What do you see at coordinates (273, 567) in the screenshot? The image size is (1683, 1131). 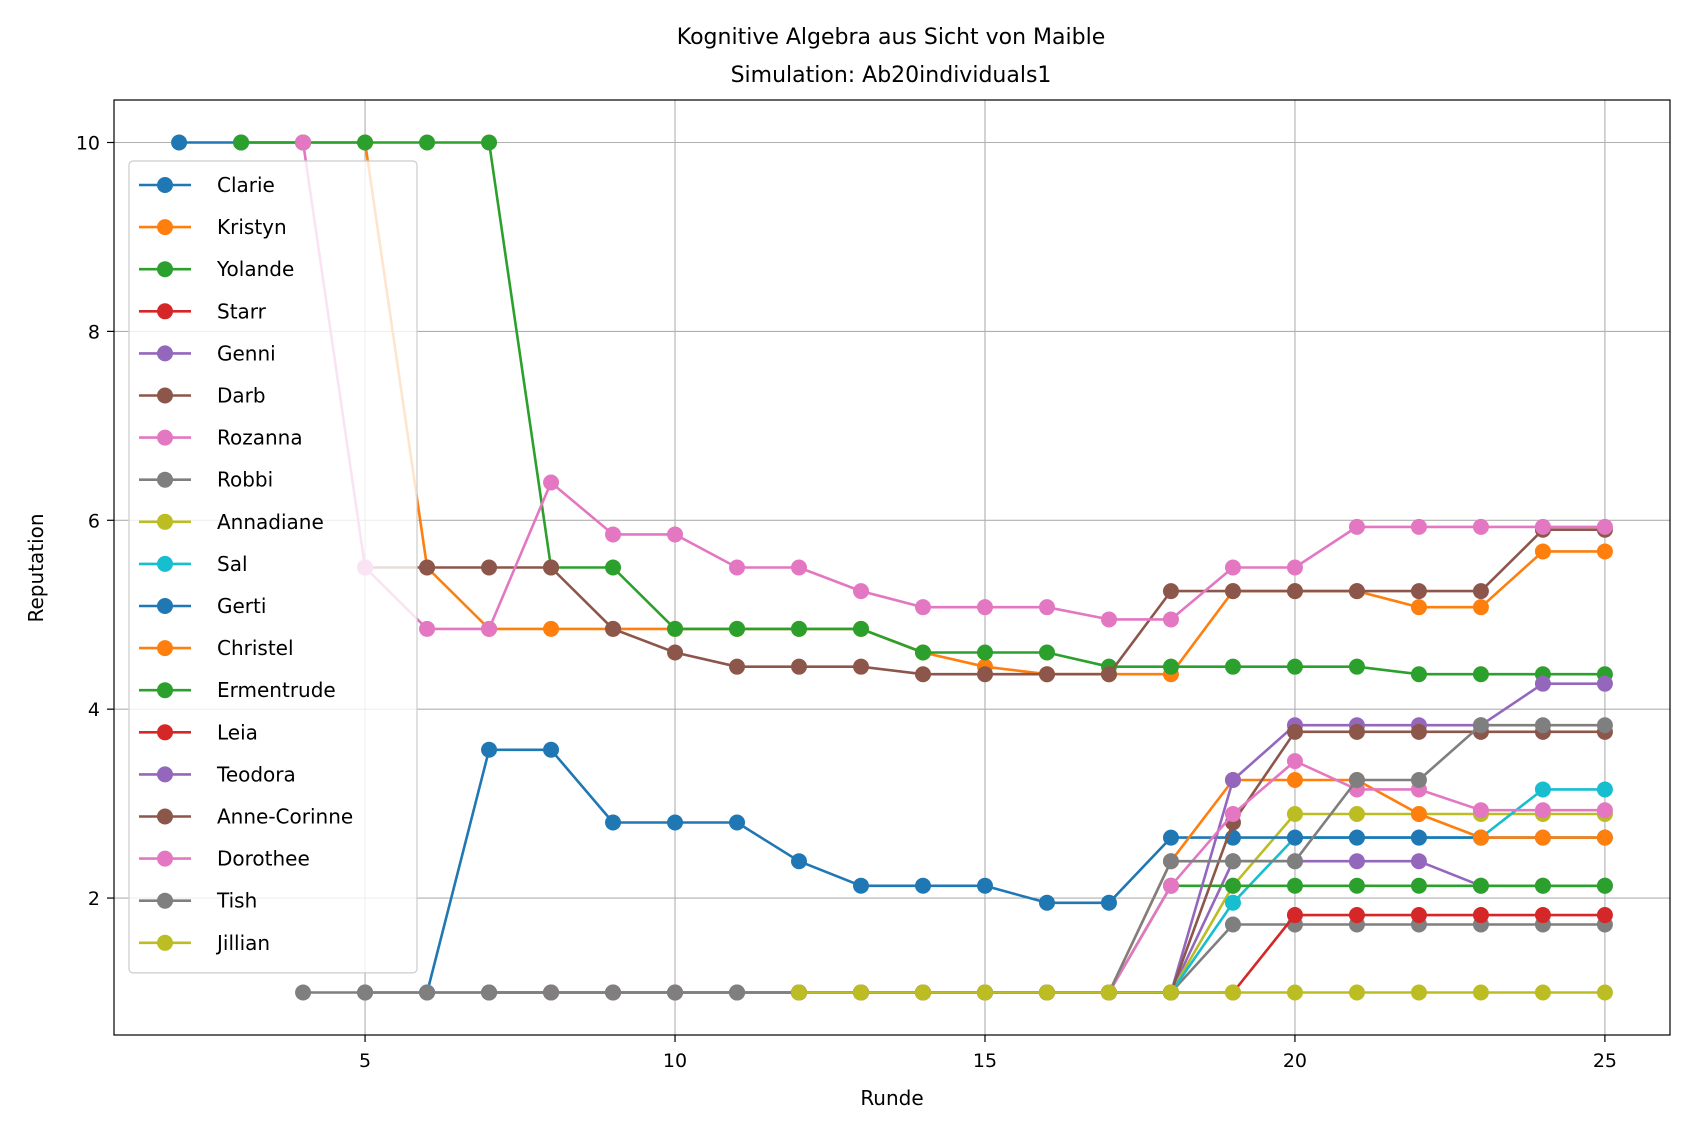 I see `legend-box` at bounding box center [273, 567].